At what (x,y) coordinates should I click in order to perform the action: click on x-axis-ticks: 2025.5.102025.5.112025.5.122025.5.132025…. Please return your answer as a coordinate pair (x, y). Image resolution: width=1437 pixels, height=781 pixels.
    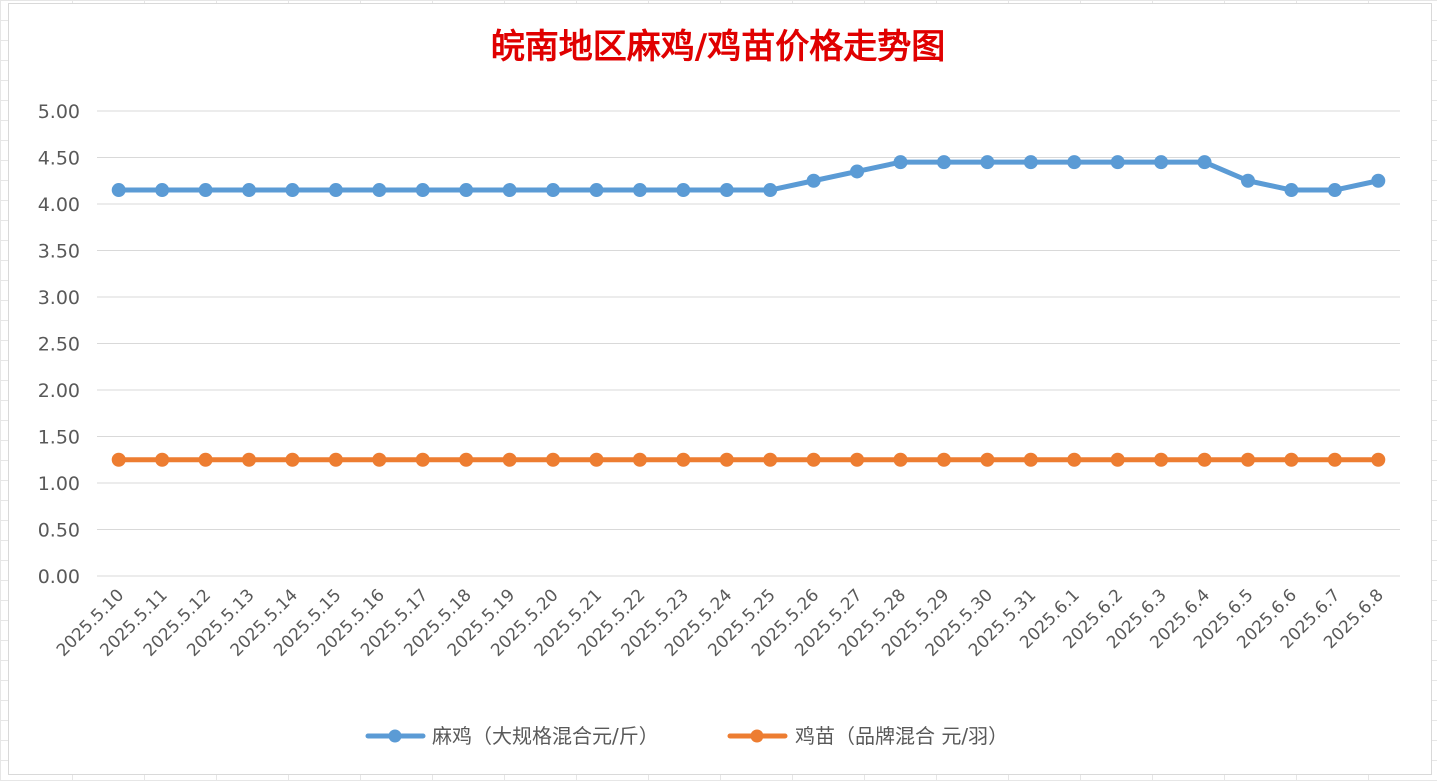
    Looking at the image, I should click on (720, 622).